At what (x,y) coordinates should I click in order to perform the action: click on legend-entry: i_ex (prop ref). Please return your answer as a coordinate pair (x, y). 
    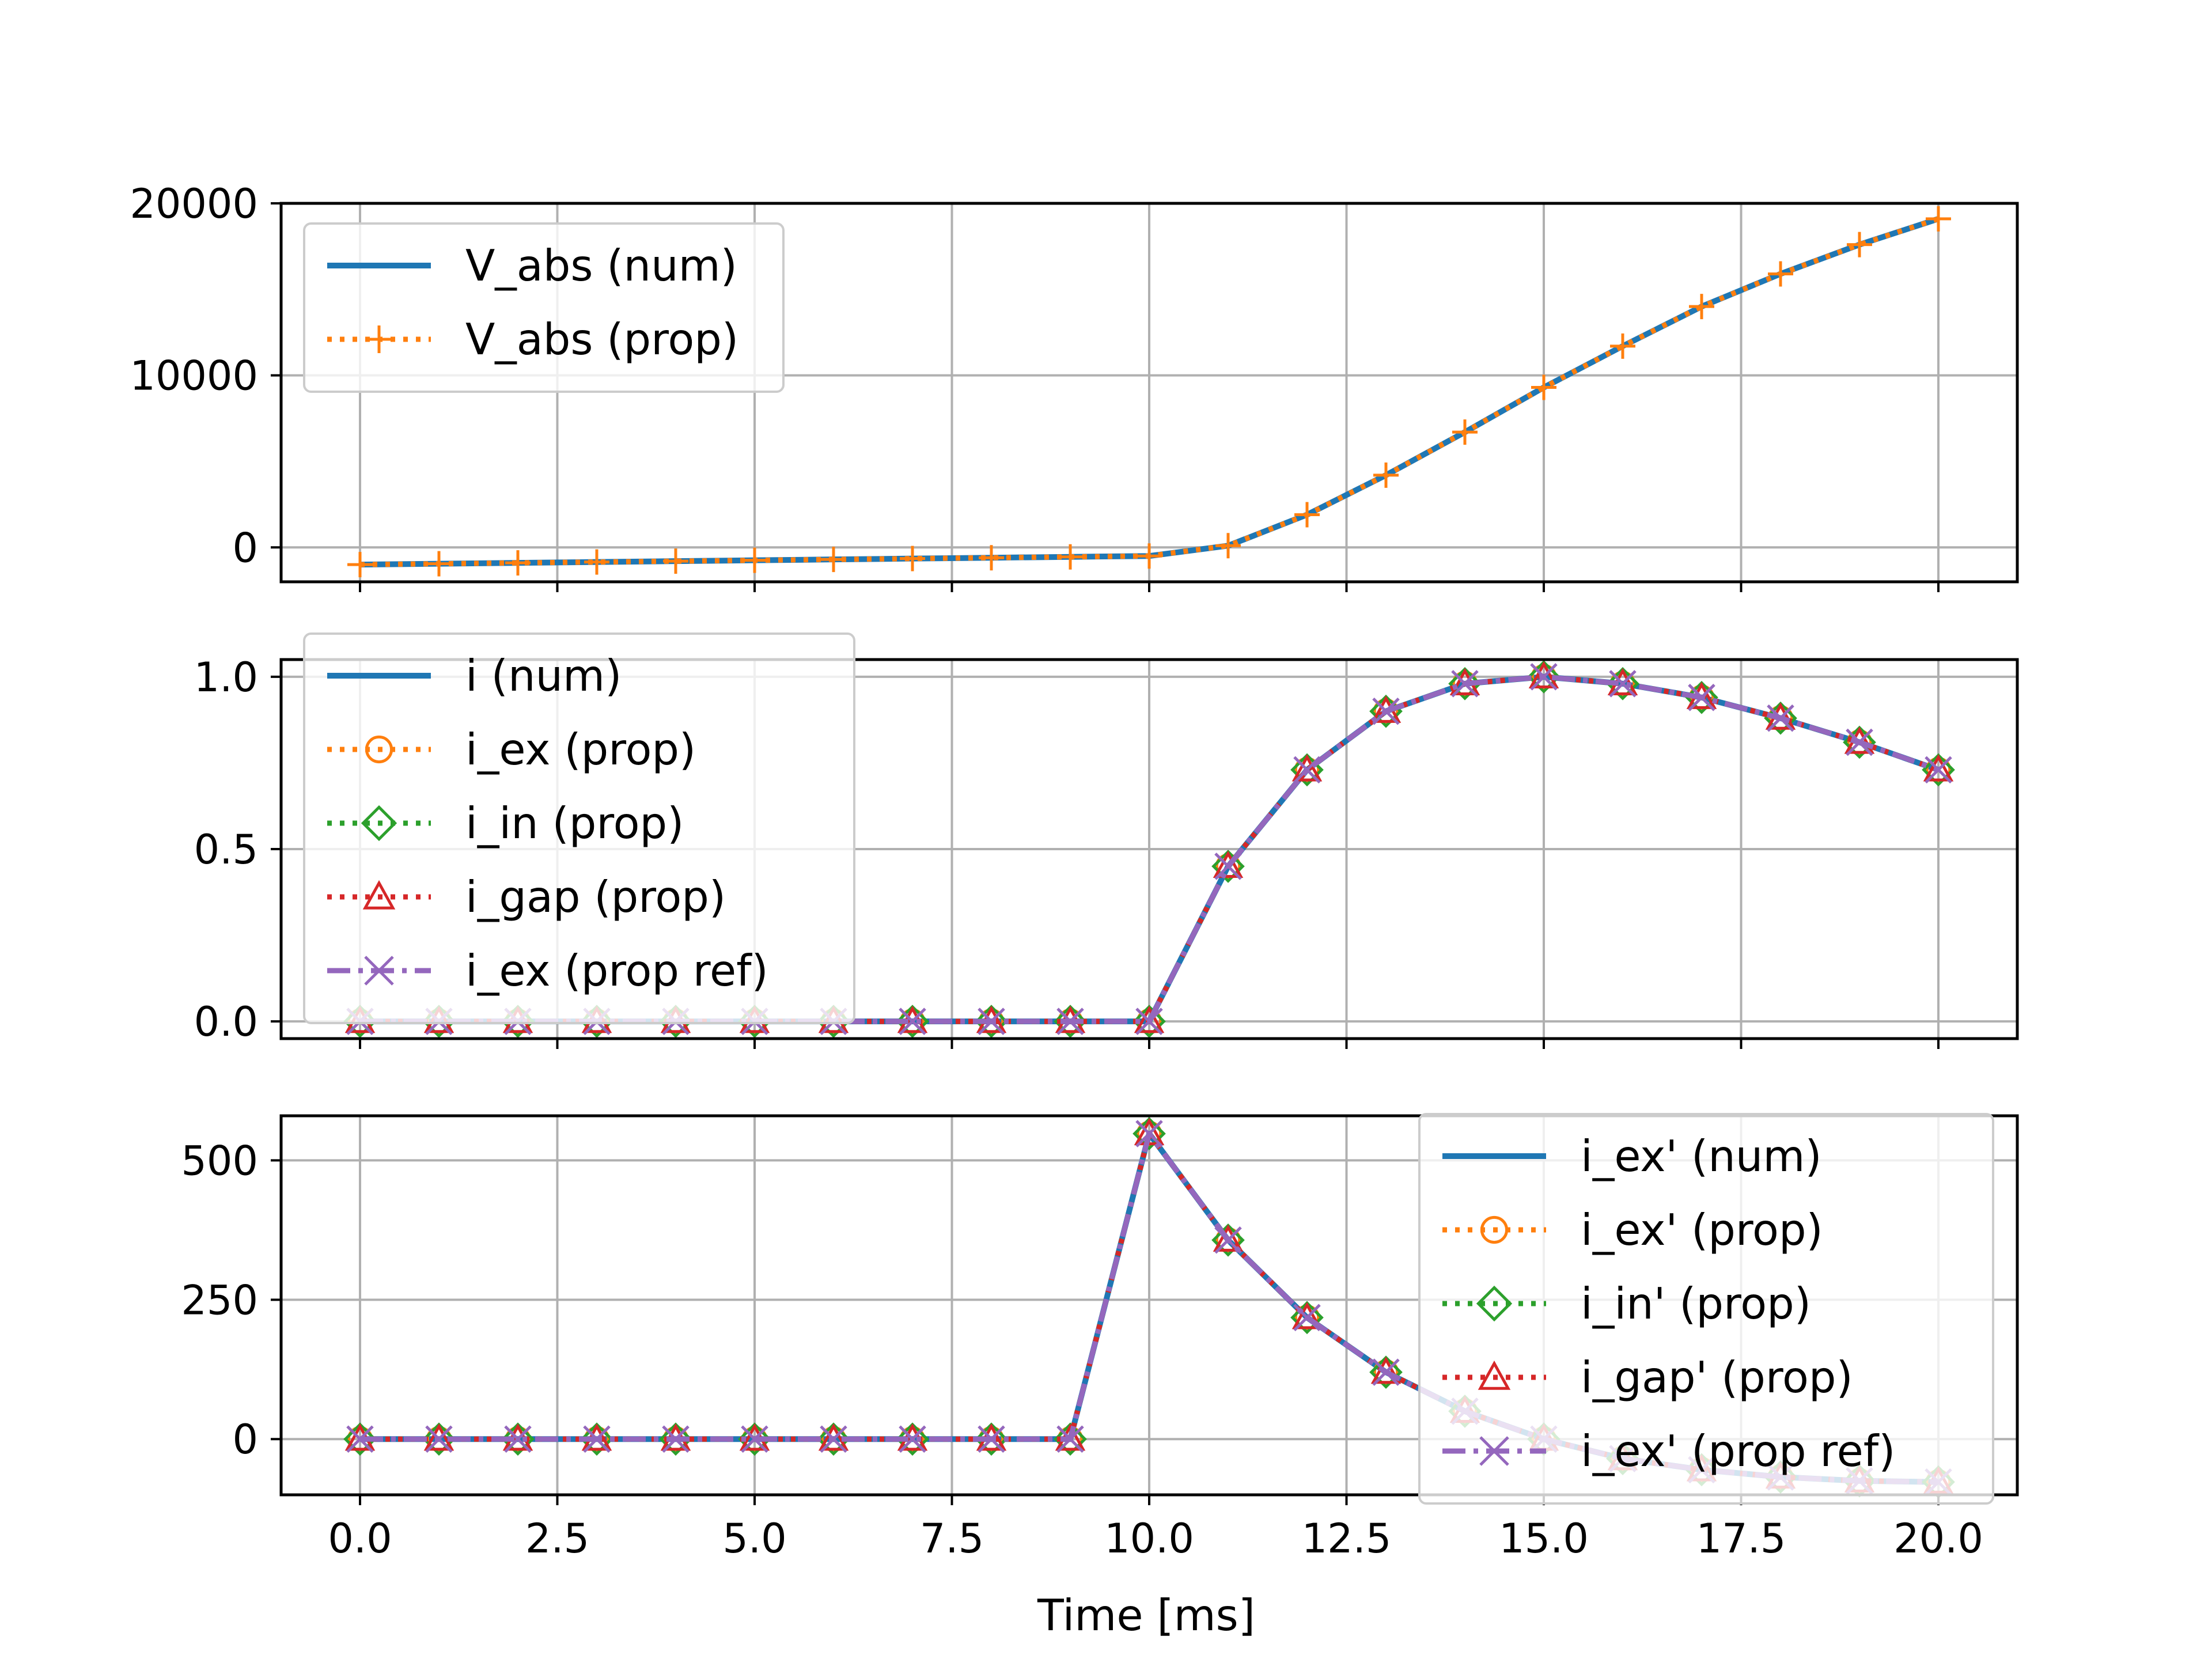
    Looking at the image, I should click on (547, 970).